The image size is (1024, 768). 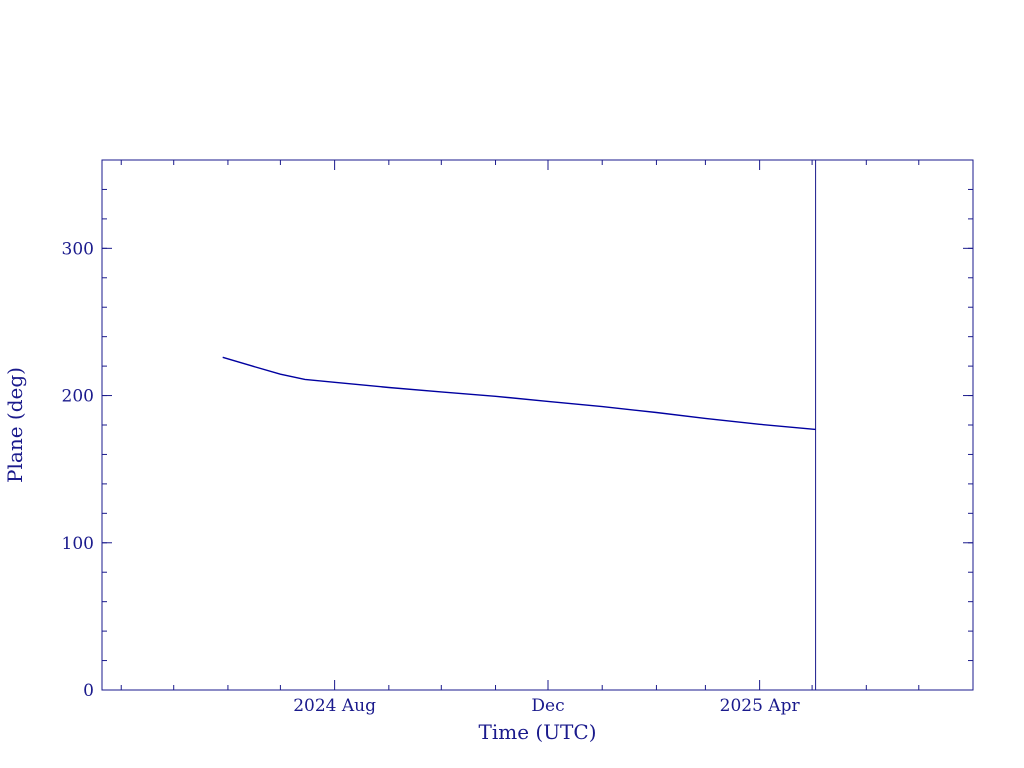 What do you see at coordinates (88, 691) in the screenshot?
I see `y-tick-label: 0` at bounding box center [88, 691].